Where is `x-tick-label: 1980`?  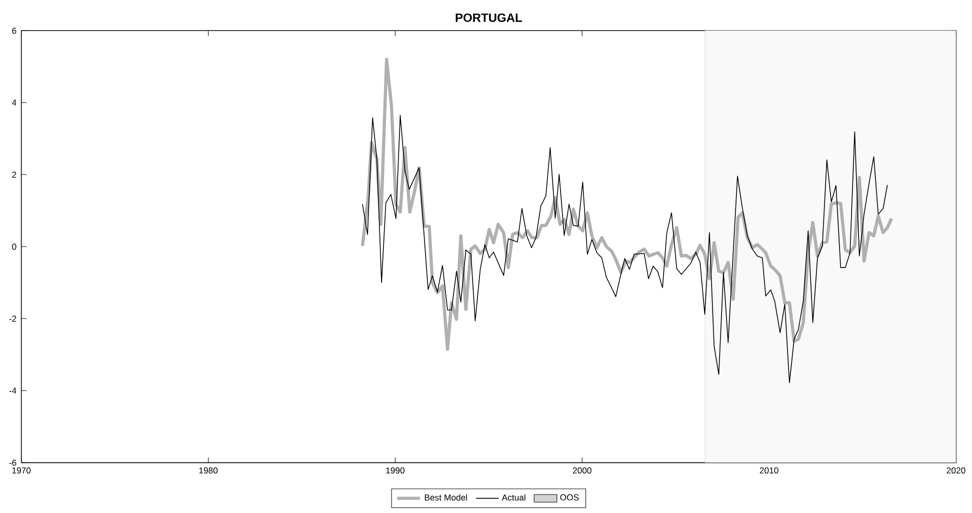
x-tick-label: 1980 is located at coordinates (208, 470).